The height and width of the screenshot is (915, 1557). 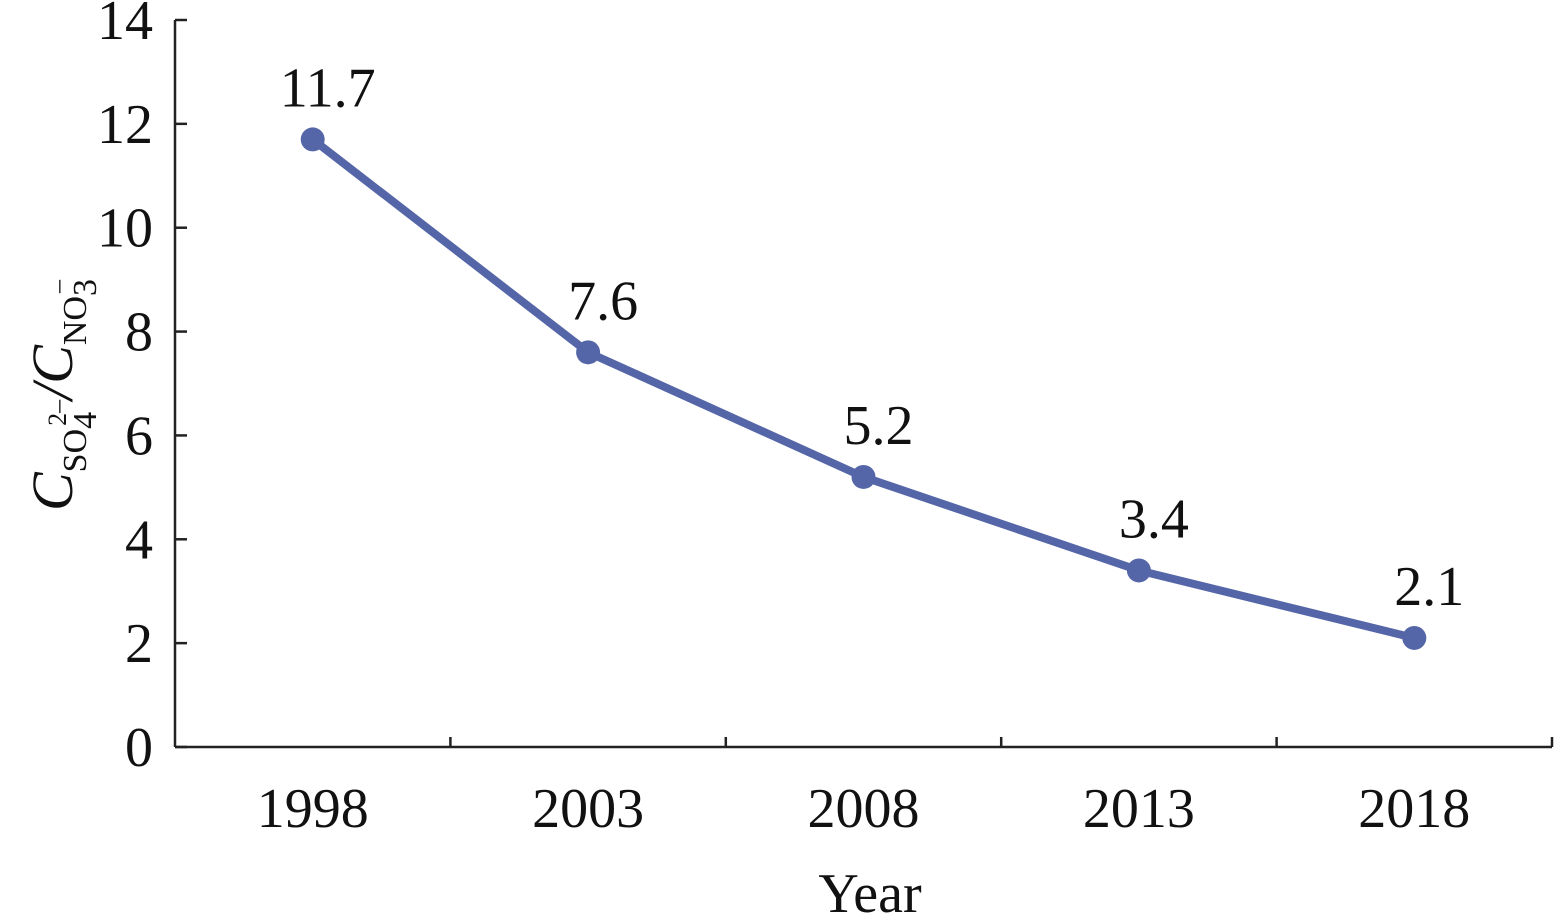 What do you see at coordinates (1414, 809) in the screenshot?
I see `x-tick-label: 2018` at bounding box center [1414, 809].